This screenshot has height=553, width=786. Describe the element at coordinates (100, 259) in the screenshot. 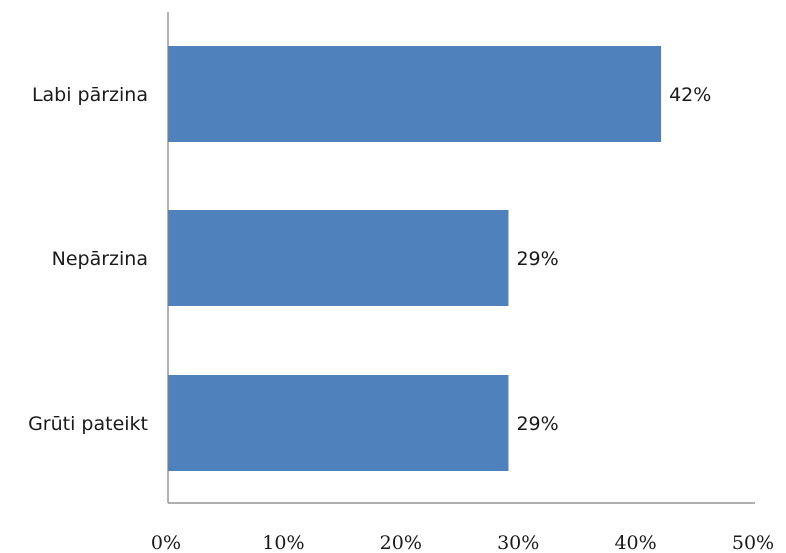

I see `category-label: Nepārzina` at that location.